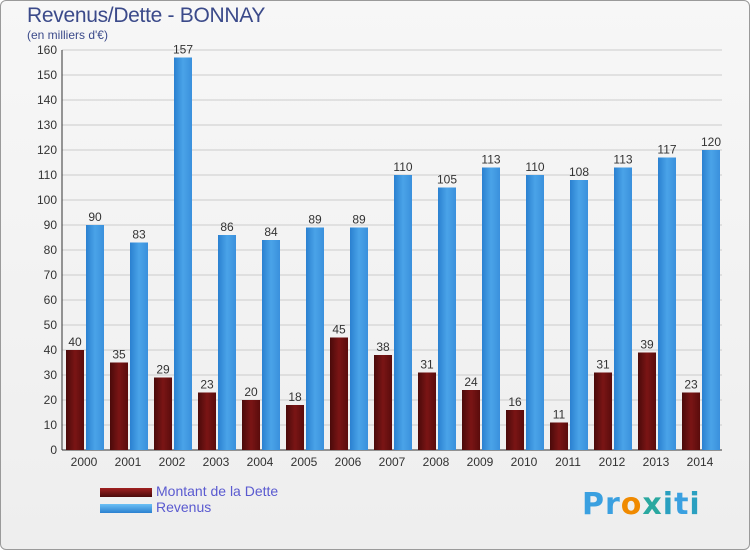  What do you see at coordinates (579, 315) in the screenshot?
I see `bar-revenue-2011` at bounding box center [579, 315].